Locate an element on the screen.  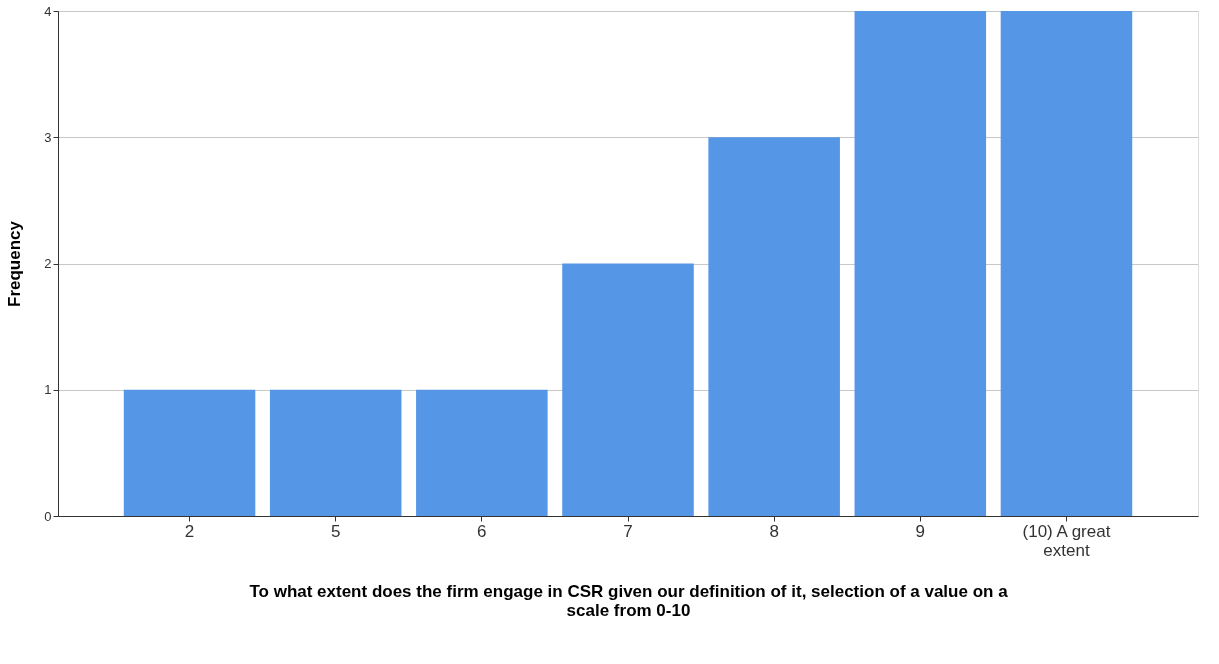
x-axis-title: To what extent does the firm engage in CSR given our definition of it, selection of a value on a scale from 0-10 is located at coordinates (629, 600).